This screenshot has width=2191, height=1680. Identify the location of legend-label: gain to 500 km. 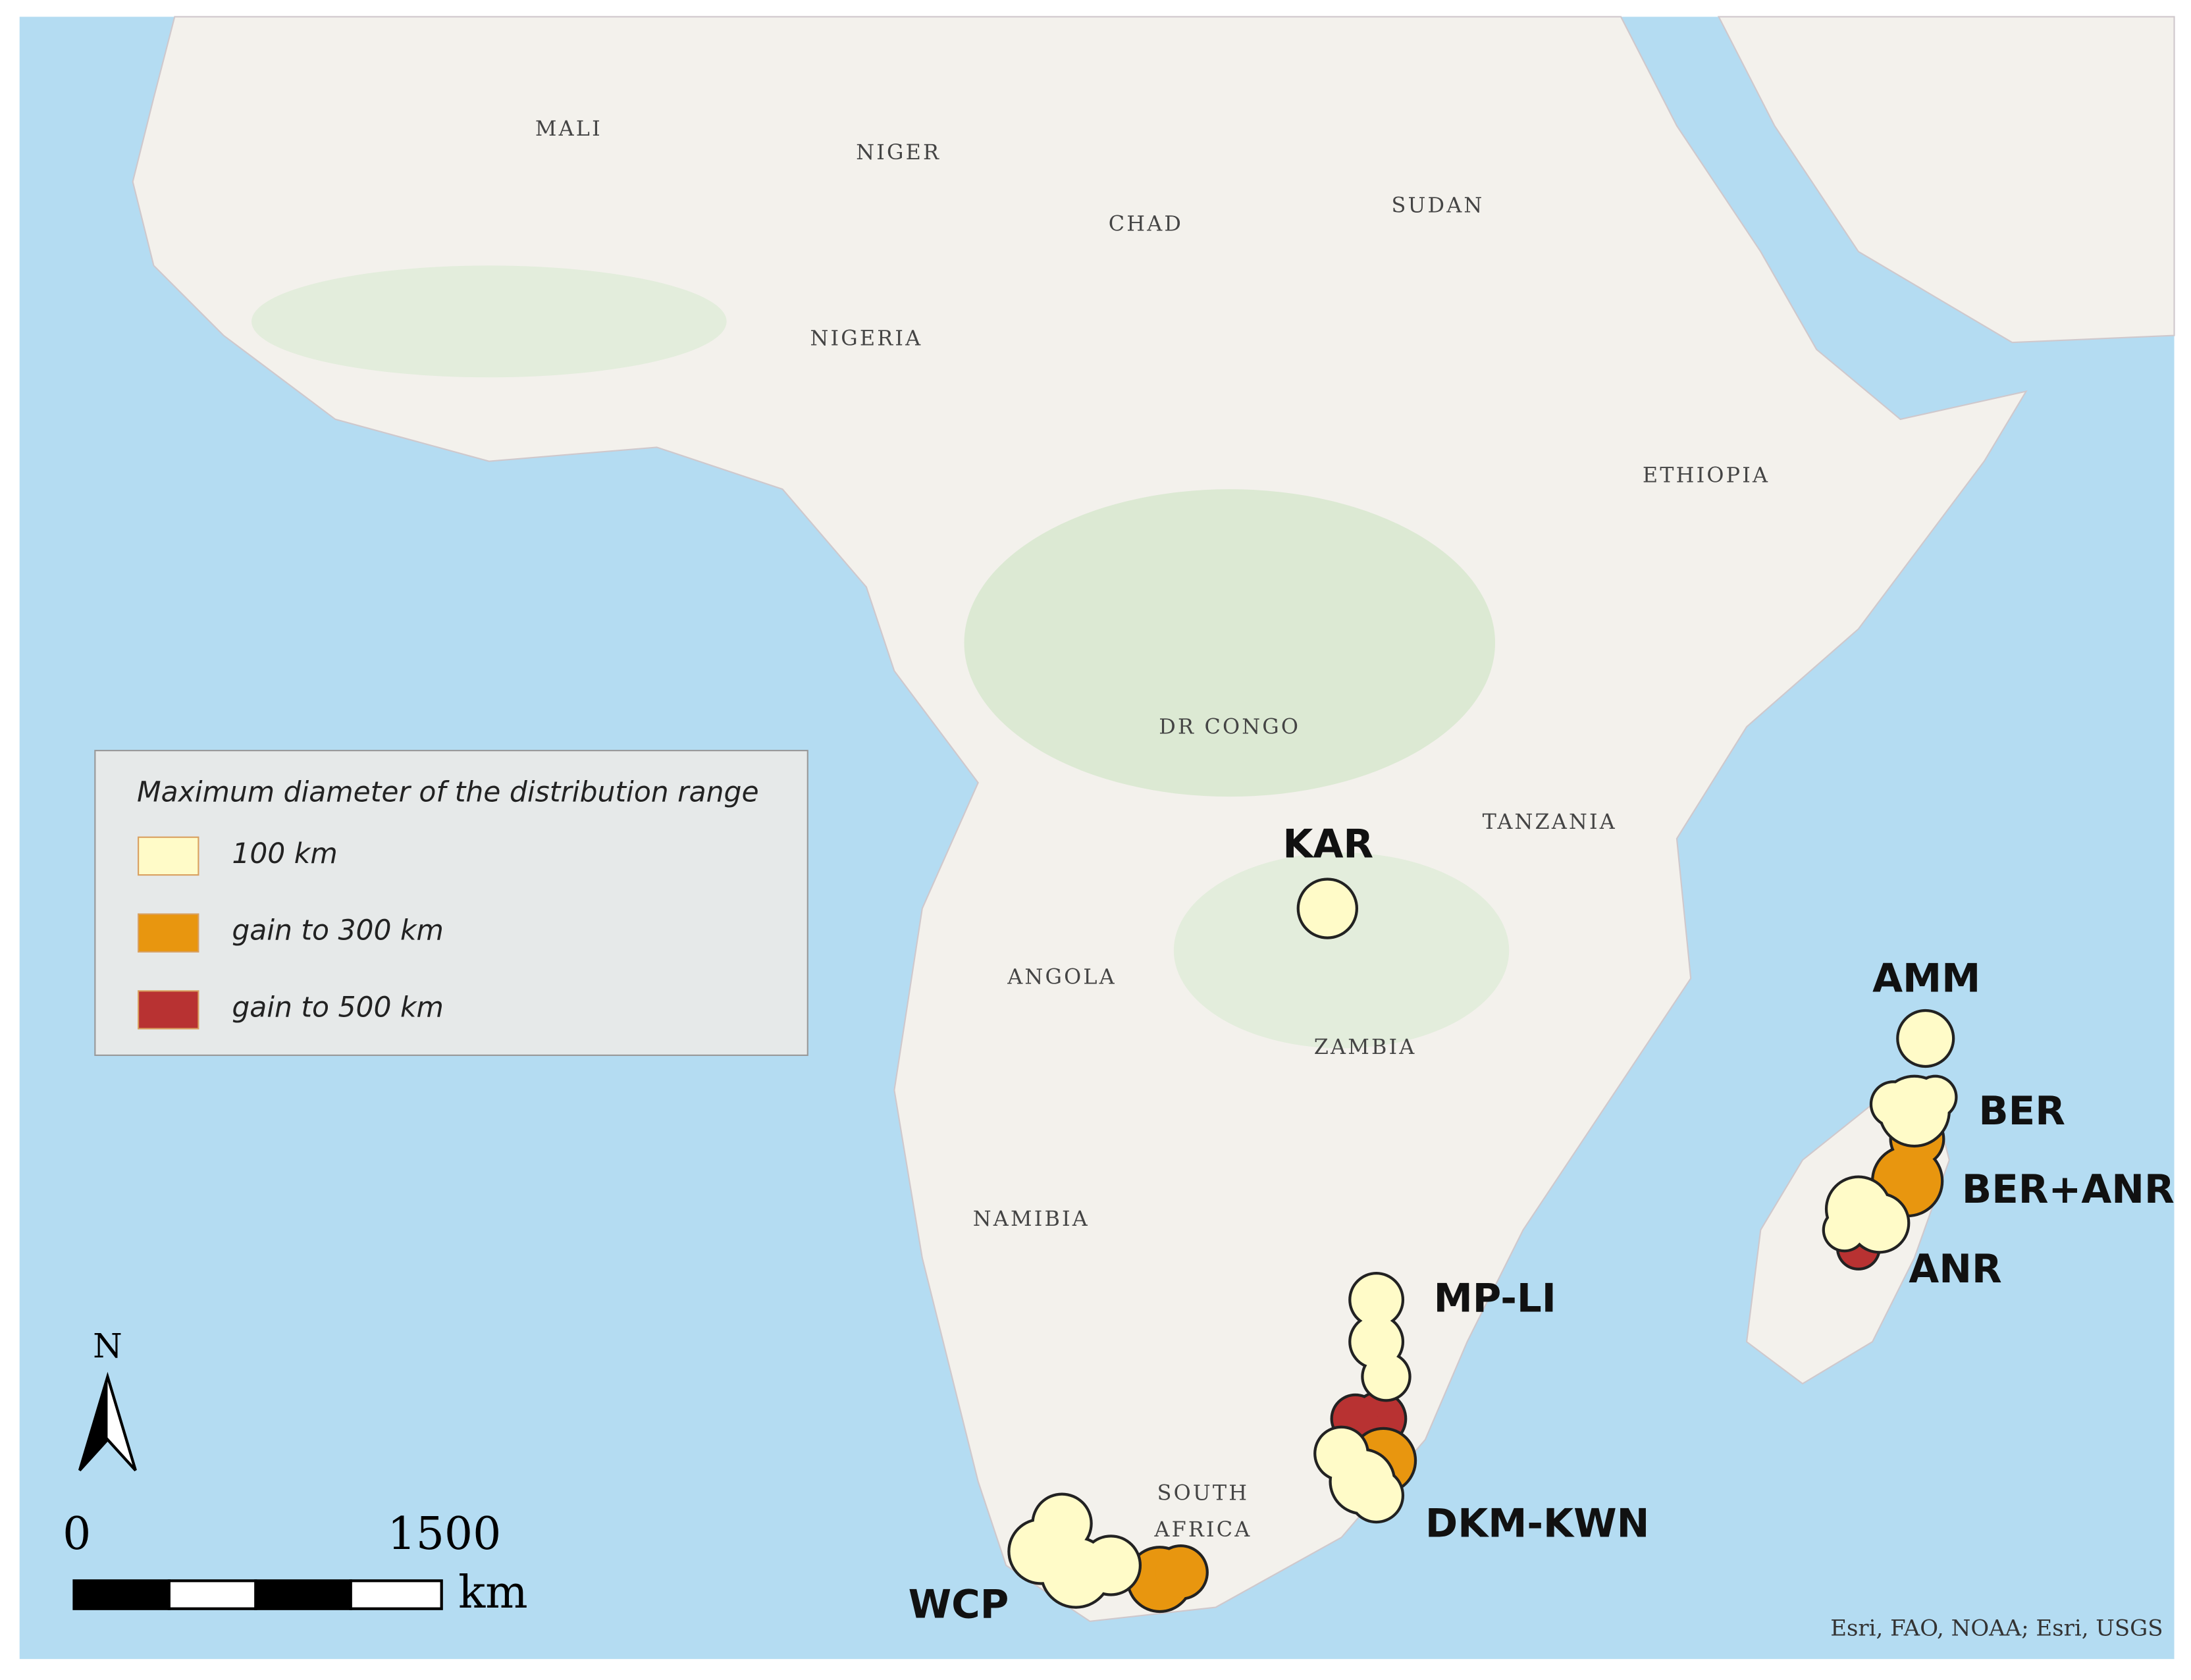
(338, 1007).